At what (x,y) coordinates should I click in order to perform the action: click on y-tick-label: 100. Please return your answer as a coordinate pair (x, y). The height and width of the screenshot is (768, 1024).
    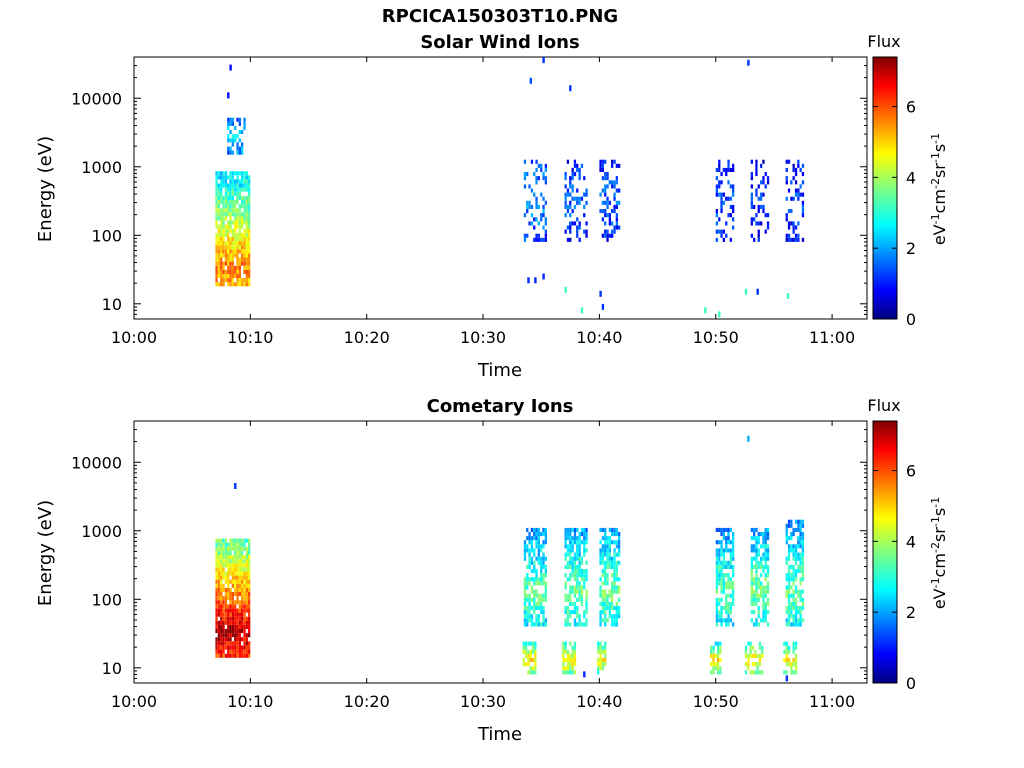
    Looking at the image, I should click on (106, 599).